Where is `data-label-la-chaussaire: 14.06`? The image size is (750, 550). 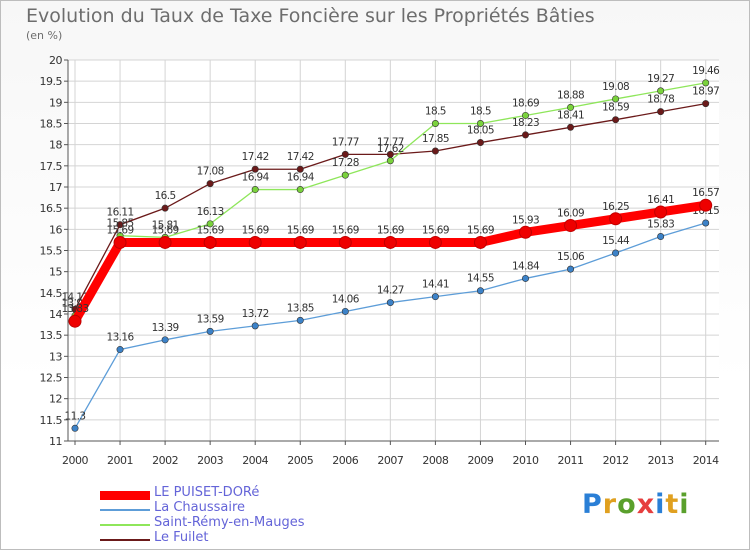
data-label-la-chaussaire: 14.06 is located at coordinates (346, 299).